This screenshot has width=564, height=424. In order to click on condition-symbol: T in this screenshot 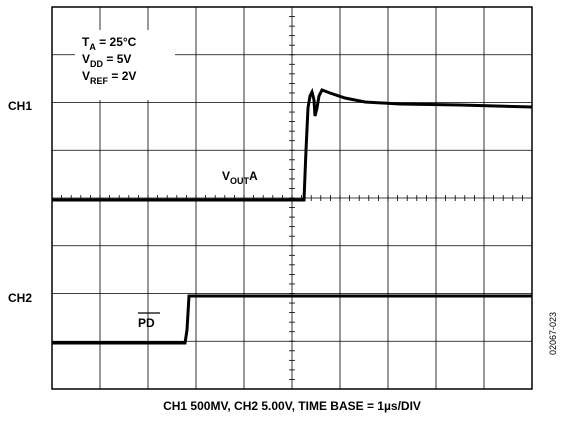, I will do `click(86, 42)`.